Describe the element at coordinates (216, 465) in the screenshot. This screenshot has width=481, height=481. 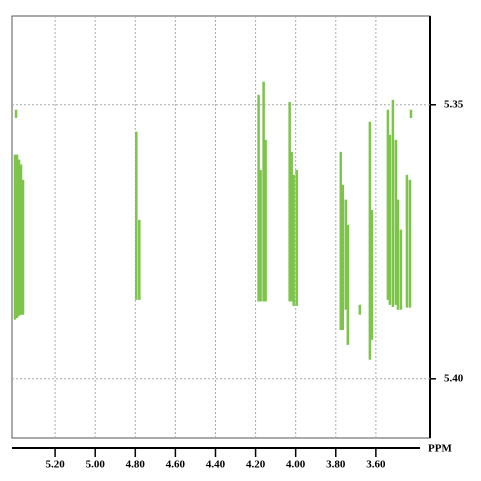
I see `x-tick-label: 4.40` at that location.